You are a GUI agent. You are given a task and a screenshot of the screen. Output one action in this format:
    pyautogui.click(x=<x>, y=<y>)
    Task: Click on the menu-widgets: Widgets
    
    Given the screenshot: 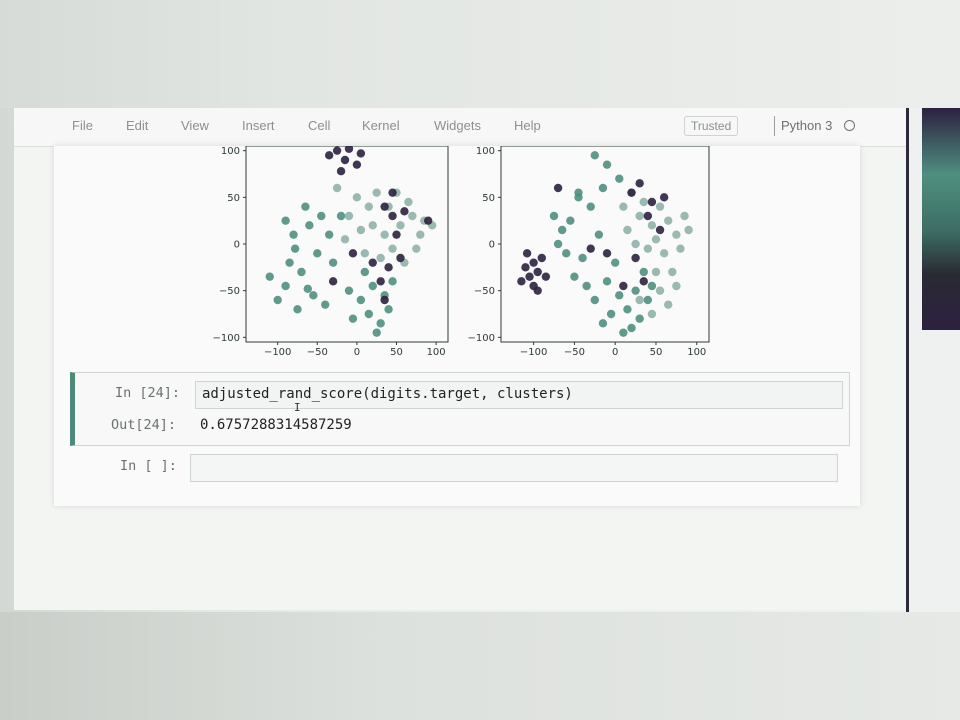 What is the action you would take?
    pyautogui.click(x=457, y=125)
    